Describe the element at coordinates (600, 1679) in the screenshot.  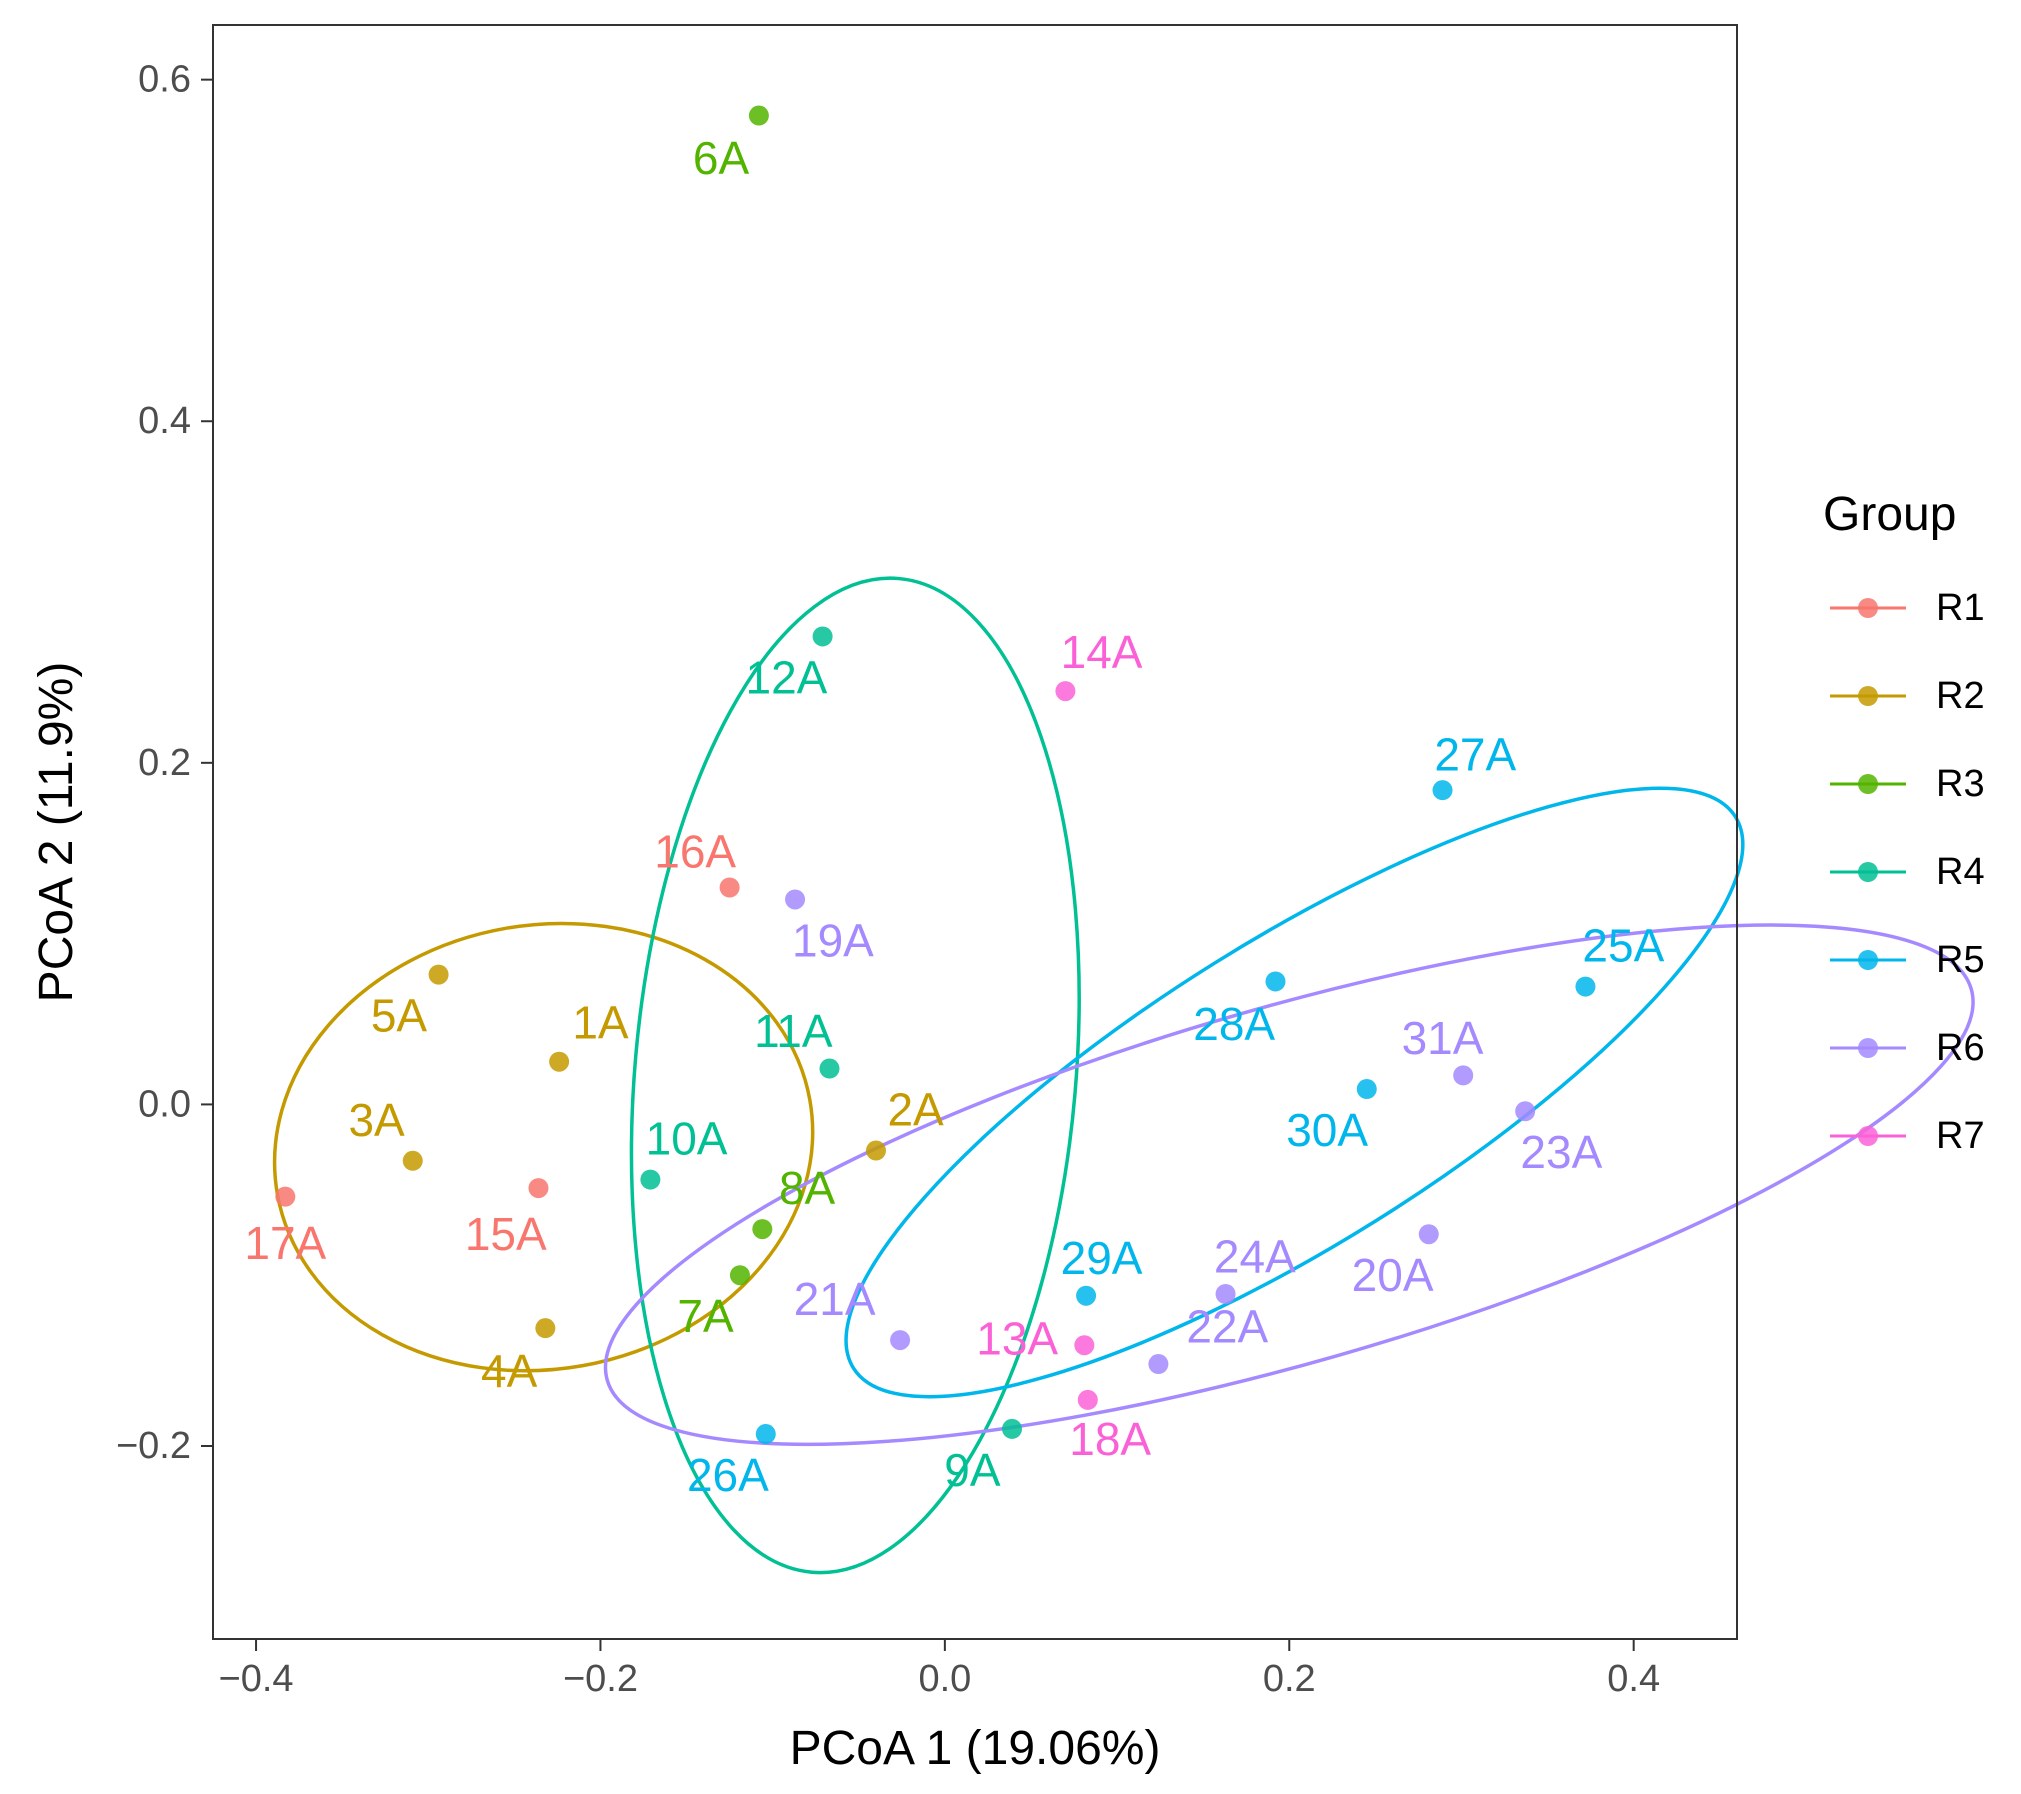
I see `x-tick-label: −0.2` at that location.